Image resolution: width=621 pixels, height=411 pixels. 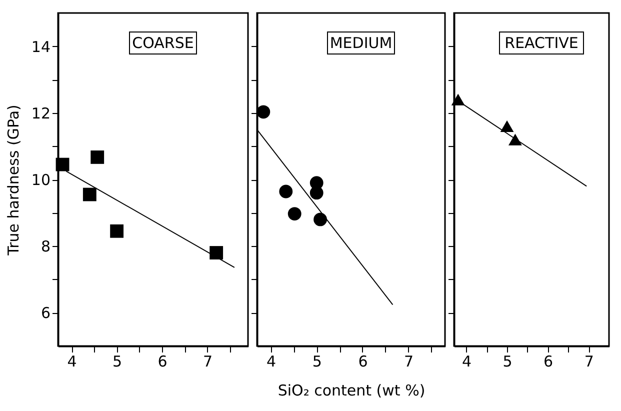 What do you see at coordinates (40, 113) in the screenshot?
I see `y-tick-label: 12` at bounding box center [40, 113].